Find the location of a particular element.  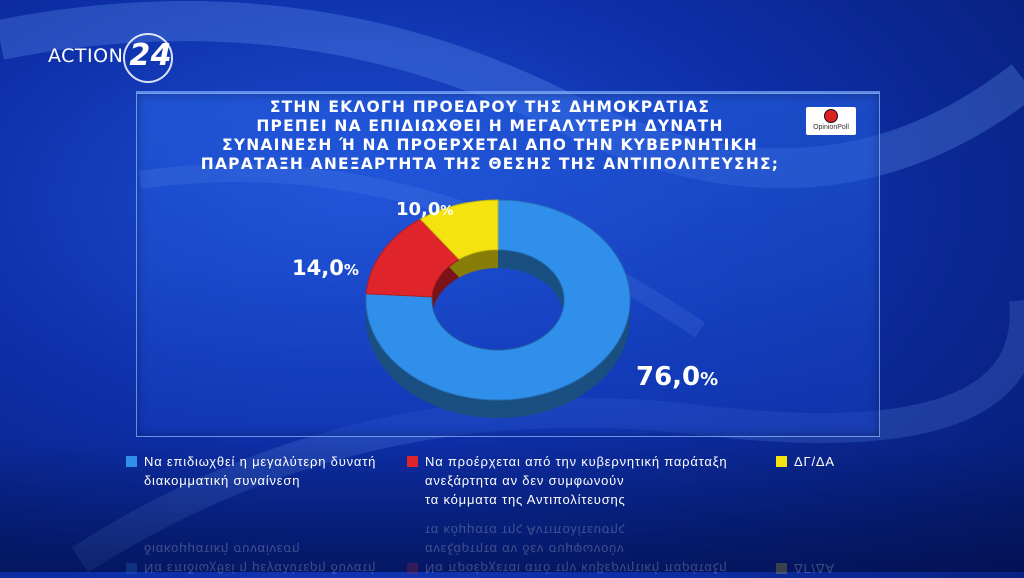

legend-label-line: διακομματική συναίνεση is located at coordinates (222, 480).